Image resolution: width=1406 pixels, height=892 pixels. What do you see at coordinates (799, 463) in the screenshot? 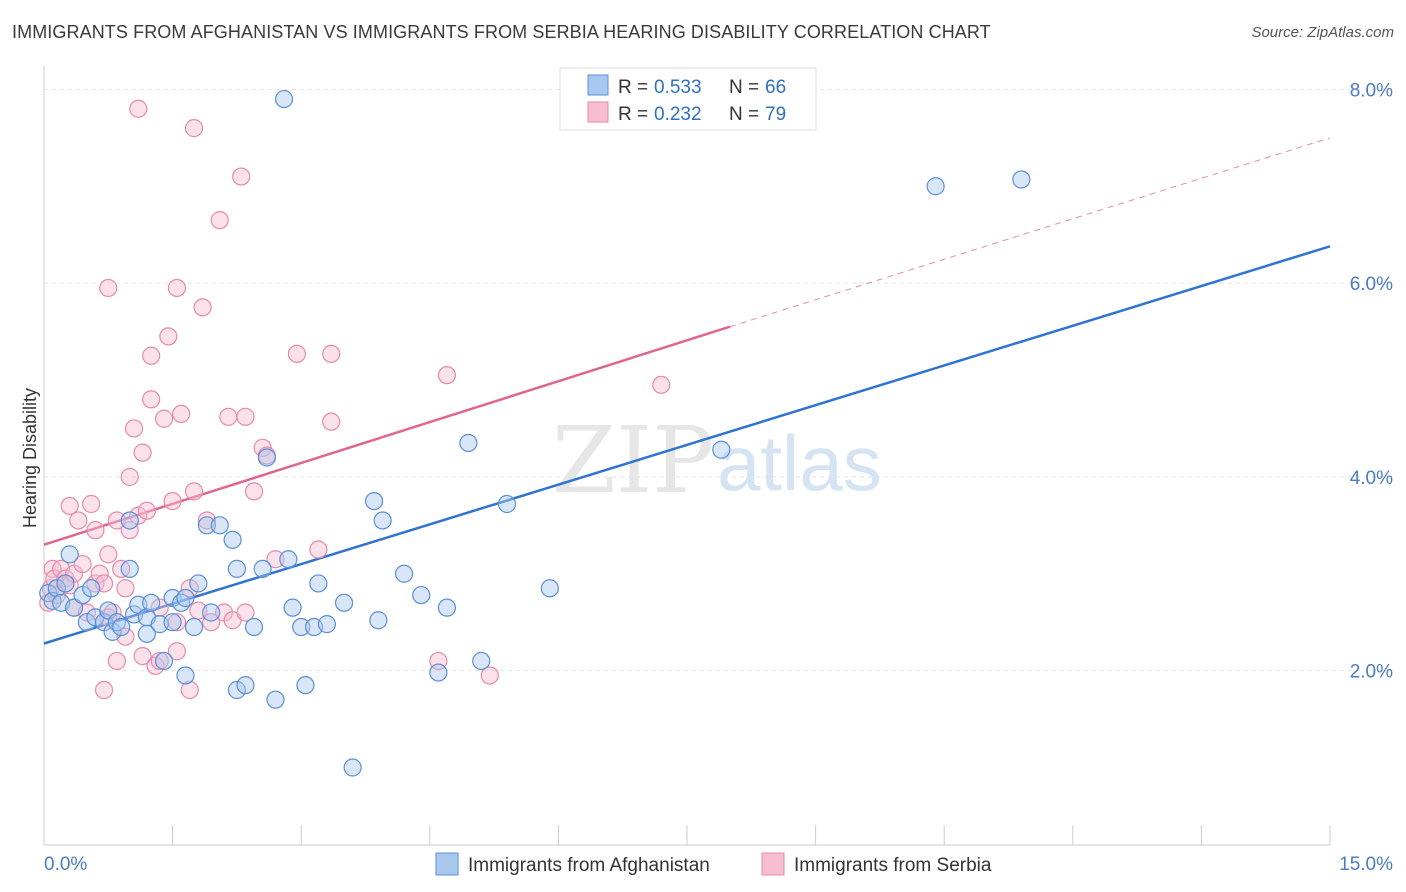
I see `watermark-atlas: atlas` at bounding box center [799, 463].